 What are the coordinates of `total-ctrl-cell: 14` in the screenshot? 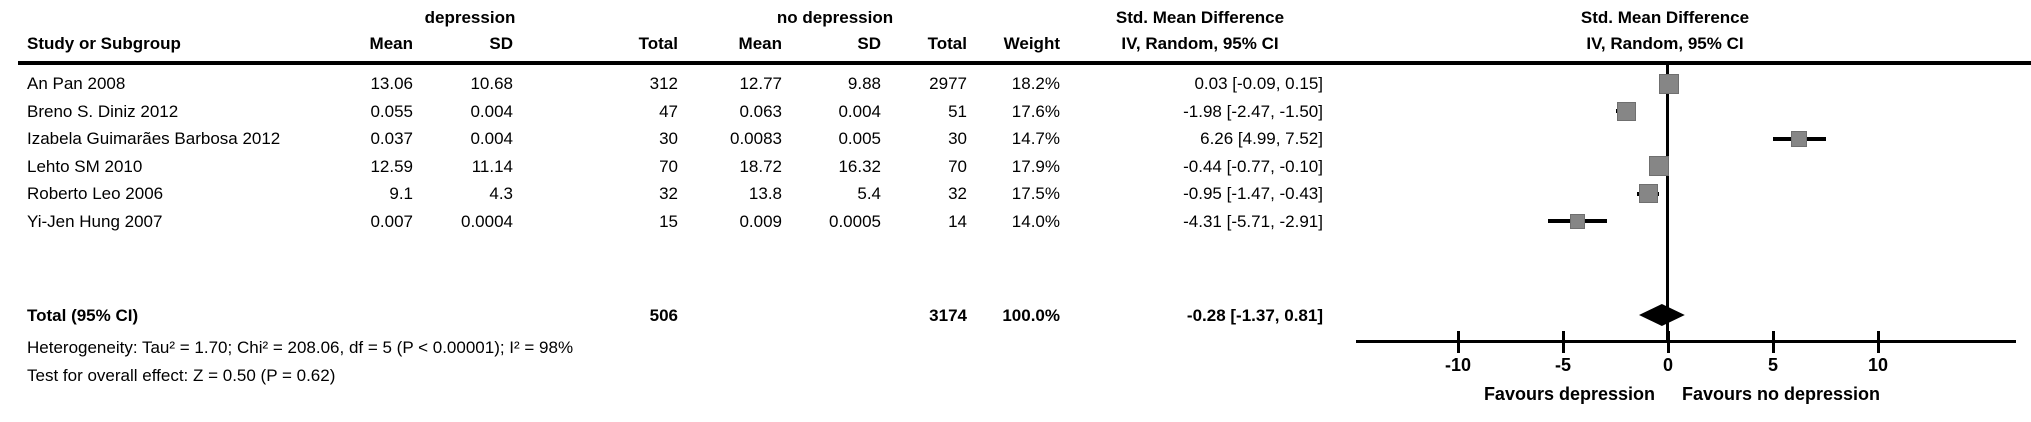 It's located at (957, 221).